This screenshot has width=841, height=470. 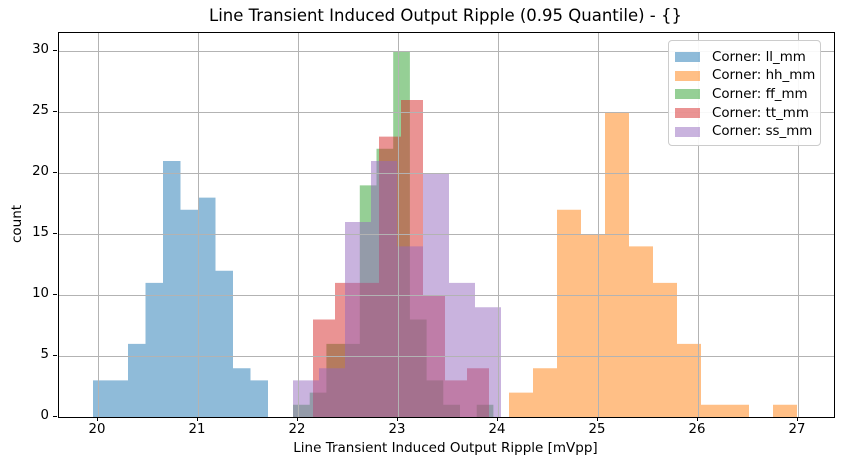 I want to click on histogram-series-ll_mm, so click(x=180, y=289).